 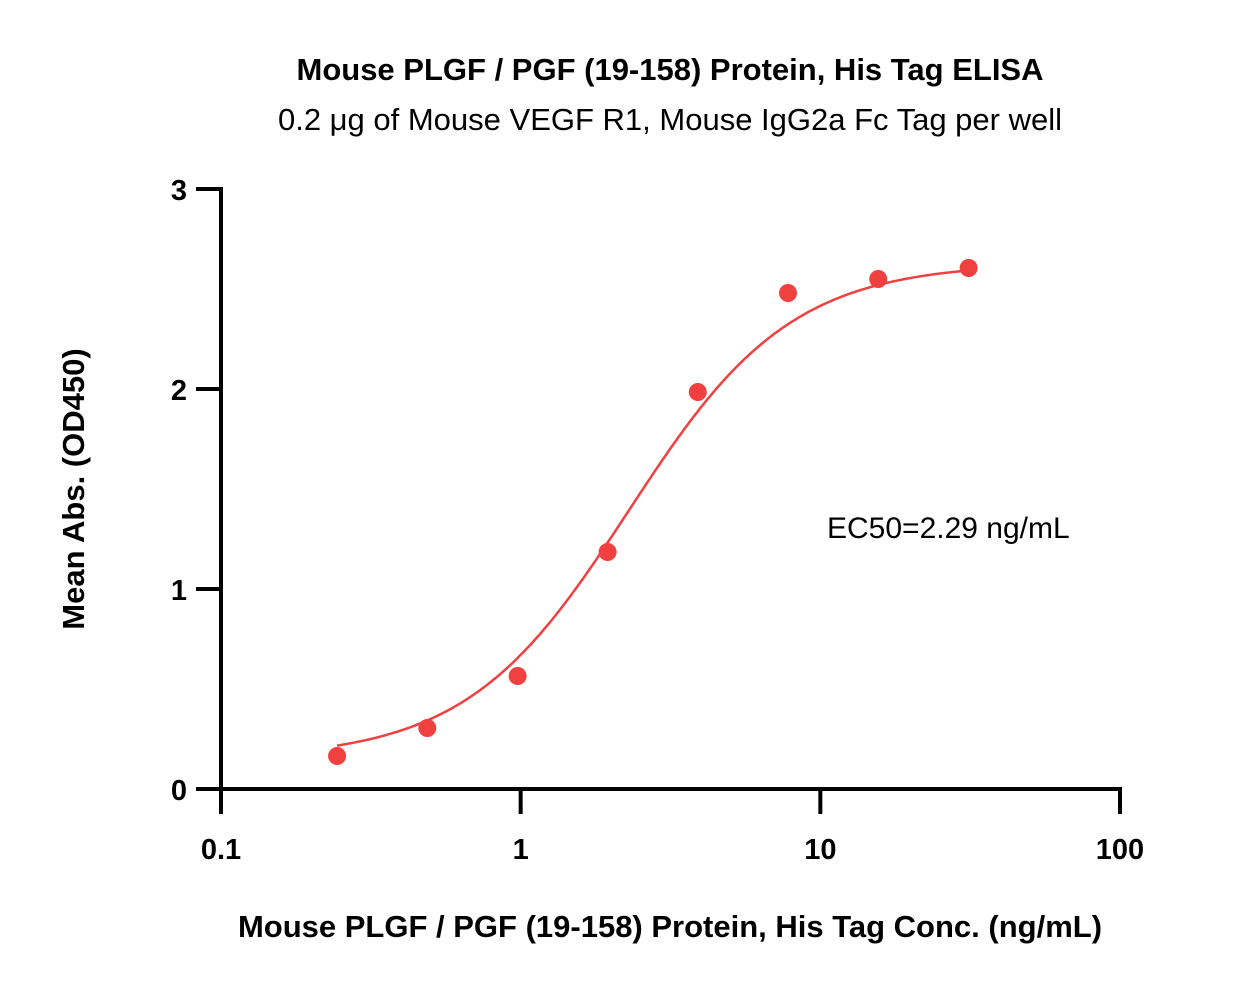 I want to click on ec50-annotation: EC50=2.29 ng/mL, so click(x=948, y=528).